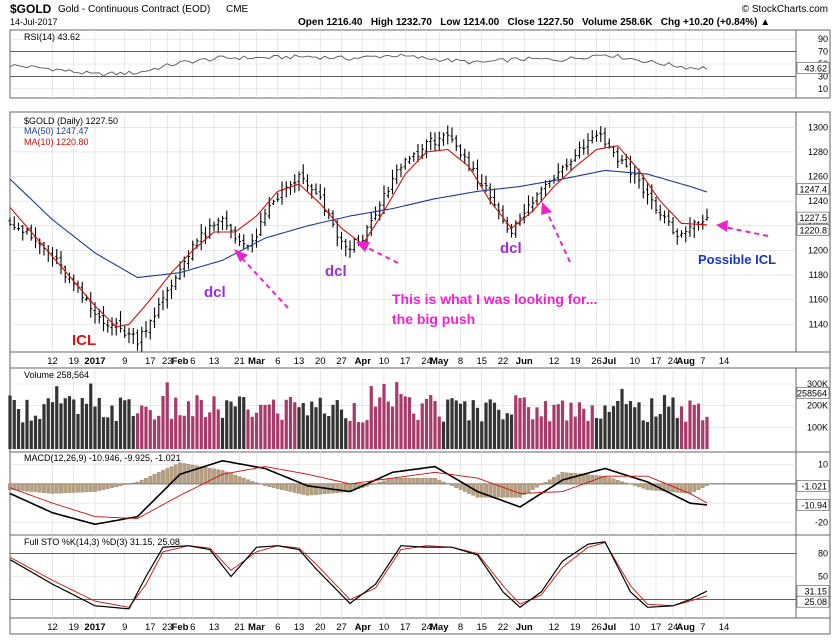 The width and height of the screenshot is (832, 640). What do you see at coordinates (813, 591) in the screenshot?
I see `sto-last-k-group: 31.15` at bounding box center [813, 591].